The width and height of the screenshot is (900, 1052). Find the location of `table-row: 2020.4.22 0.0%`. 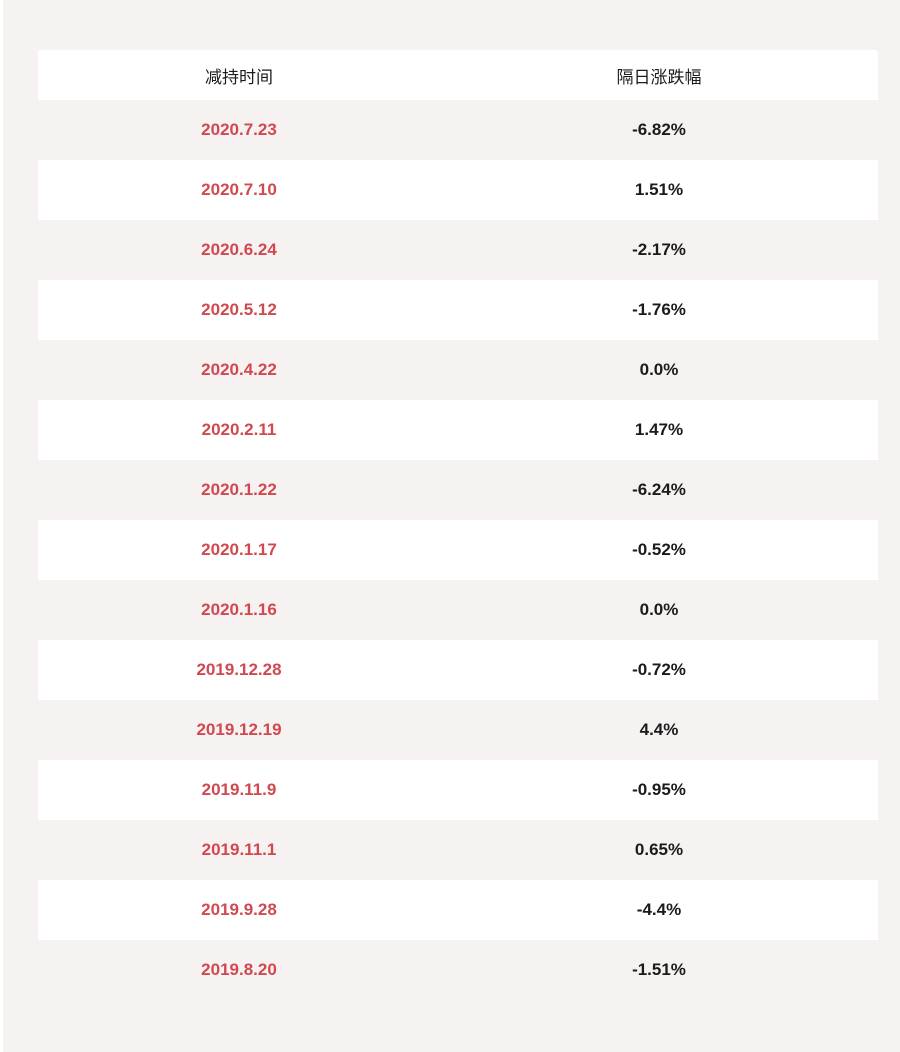

table-row: 2020.4.22 0.0% is located at coordinates (458, 370).